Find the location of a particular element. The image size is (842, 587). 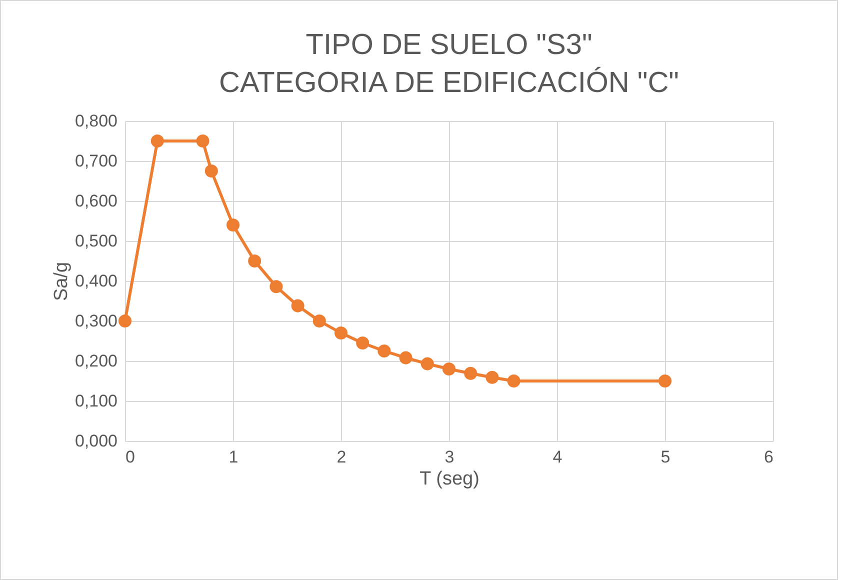

y-tick-label: 0,700 is located at coordinates (96, 161).